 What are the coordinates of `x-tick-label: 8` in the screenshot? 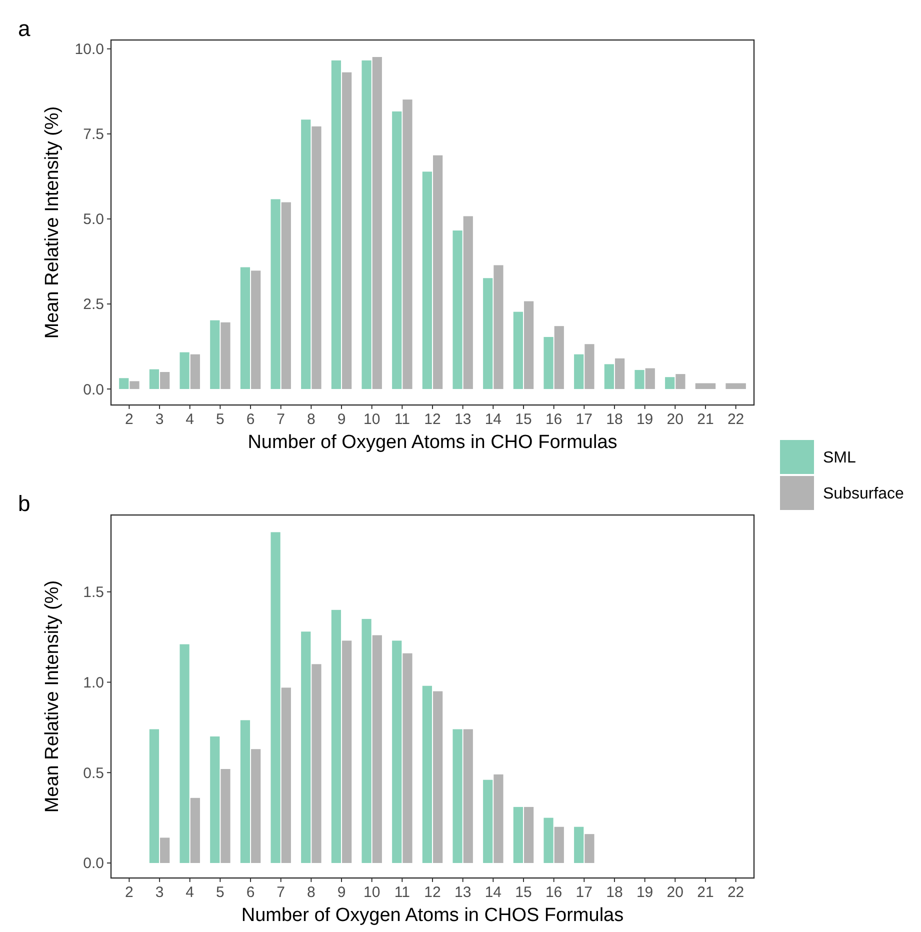 It's located at (311, 419).